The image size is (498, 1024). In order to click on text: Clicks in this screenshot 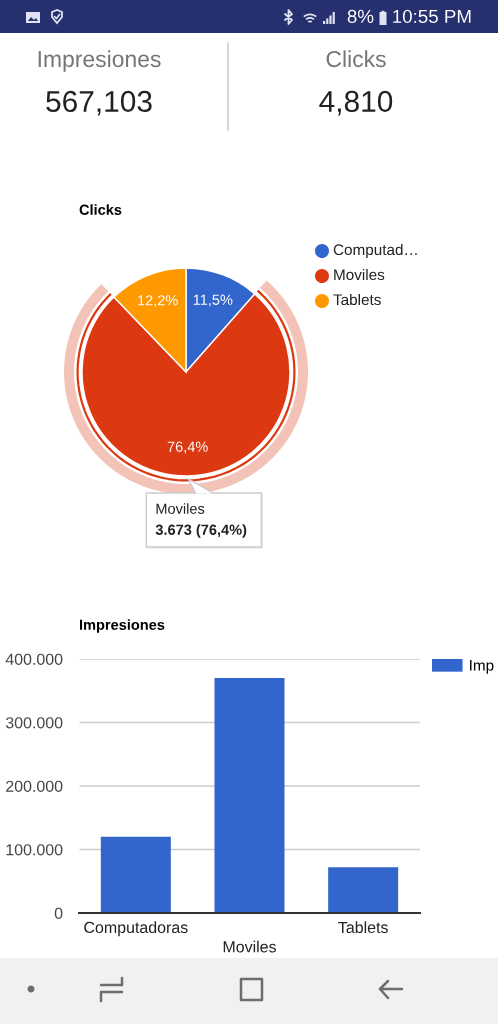, I will do `click(356, 59)`.